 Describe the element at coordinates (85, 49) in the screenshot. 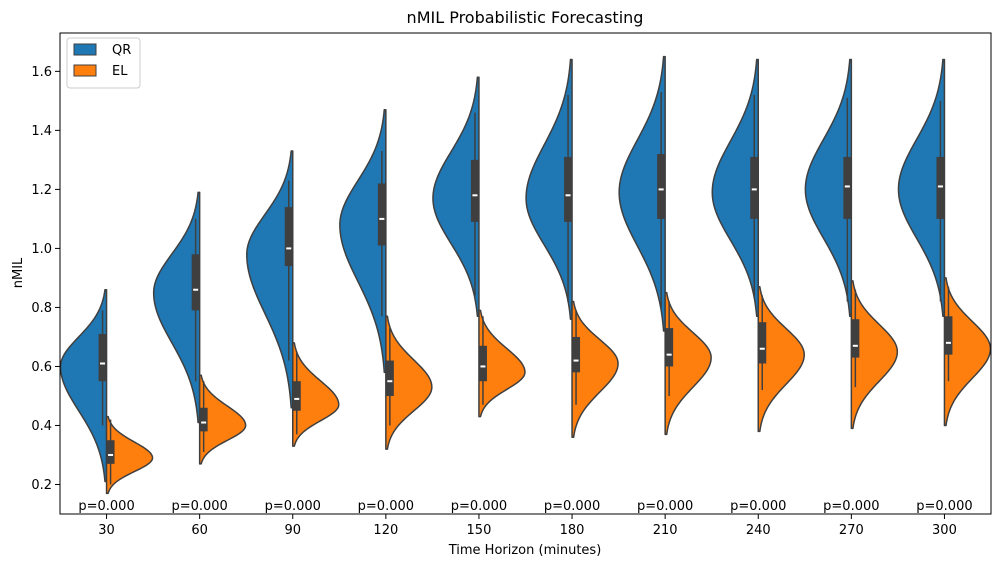

I see `legend-swatch-qr` at that location.